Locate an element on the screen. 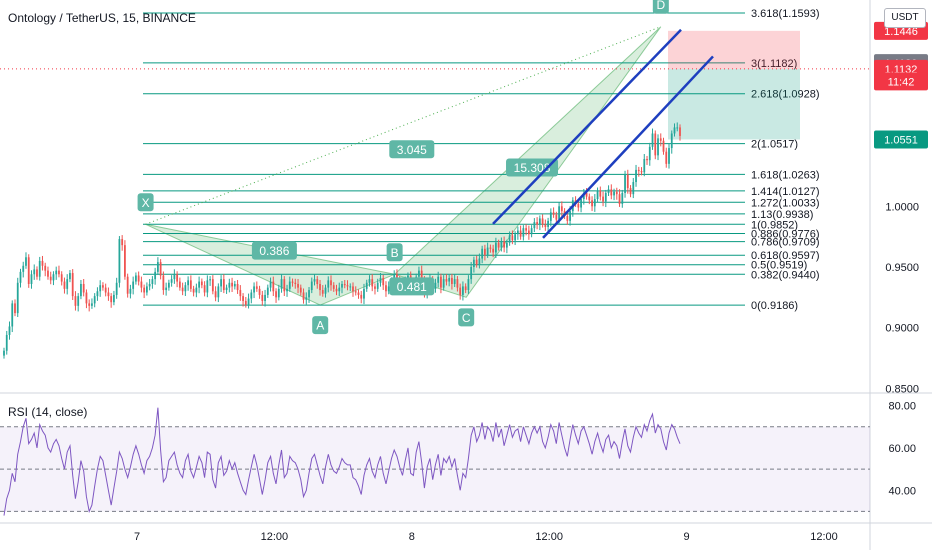  fib-label: 0.5(0.9519) is located at coordinates (779, 266).